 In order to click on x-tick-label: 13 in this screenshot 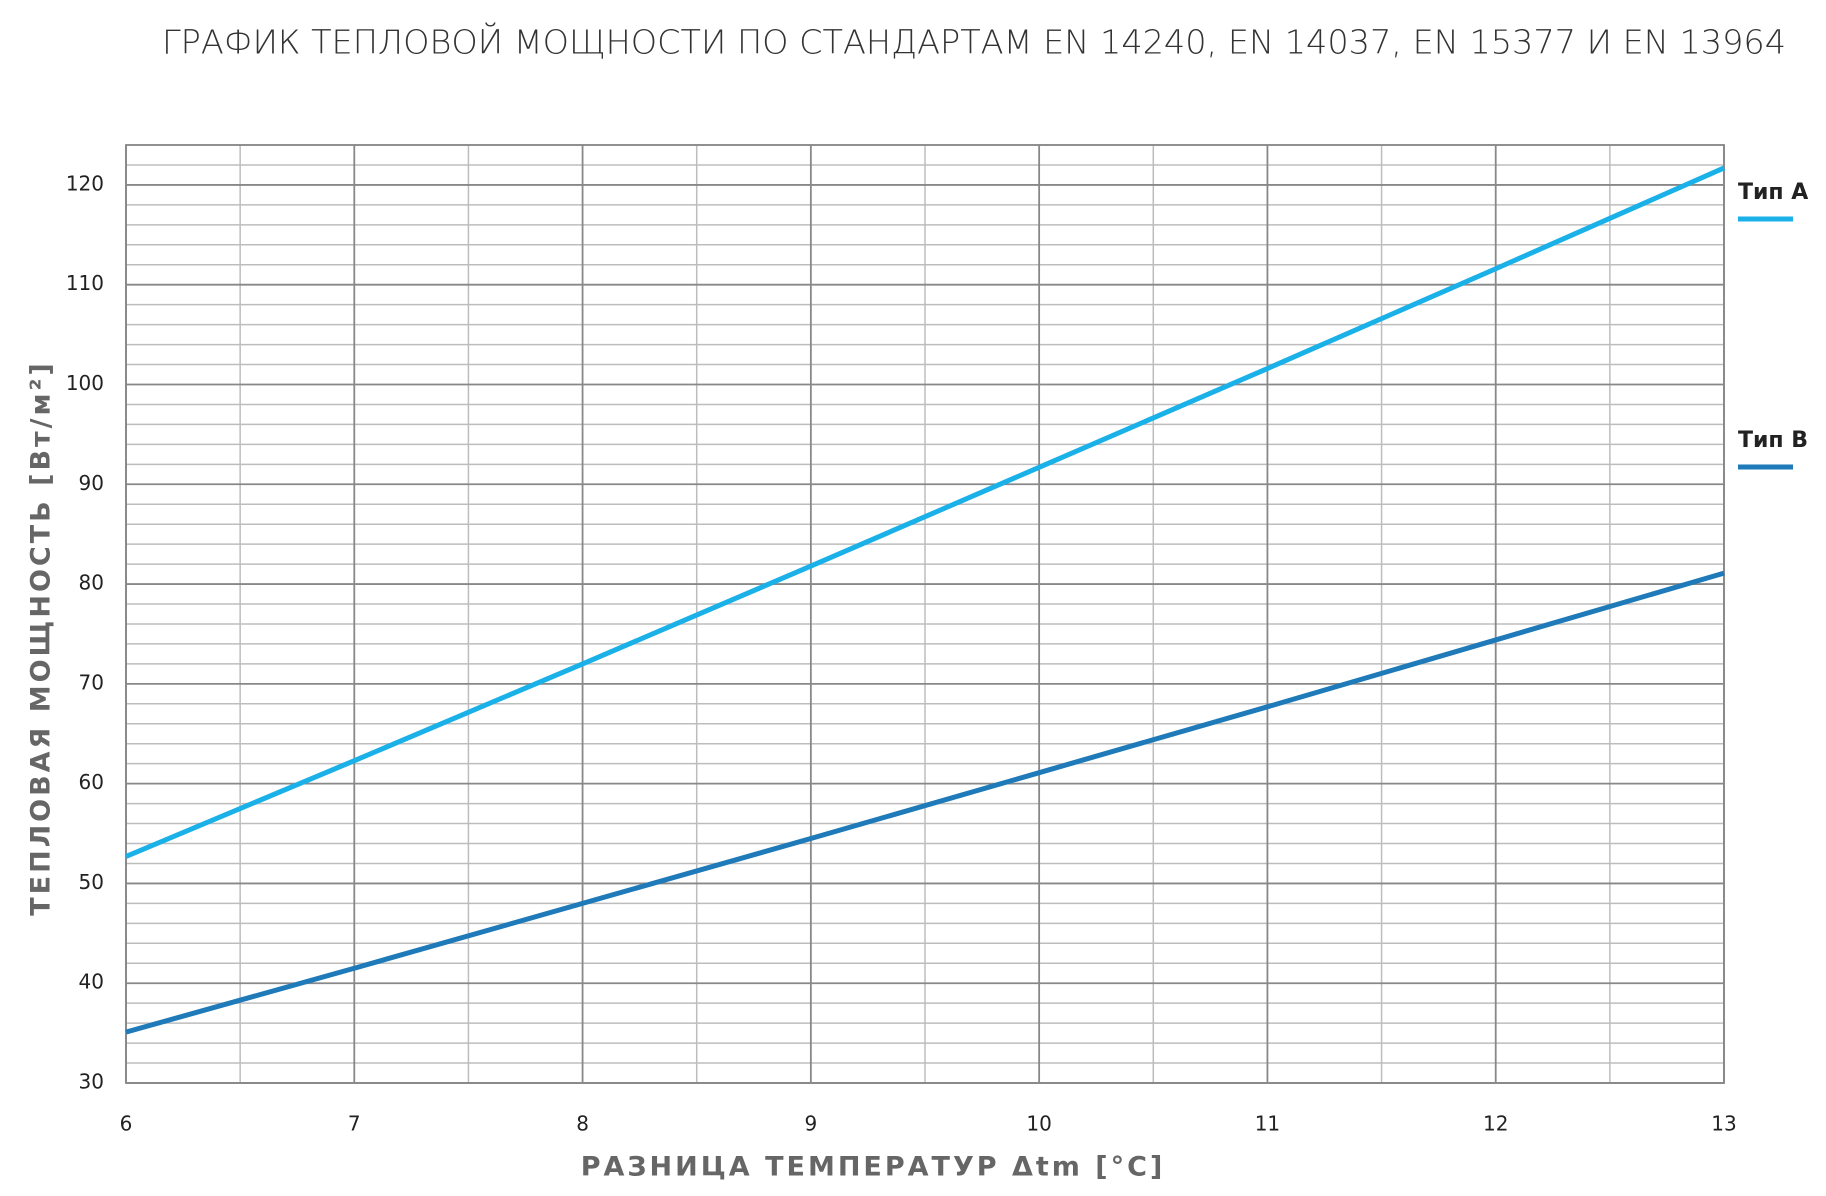, I will do `click(1723, 1124)`.